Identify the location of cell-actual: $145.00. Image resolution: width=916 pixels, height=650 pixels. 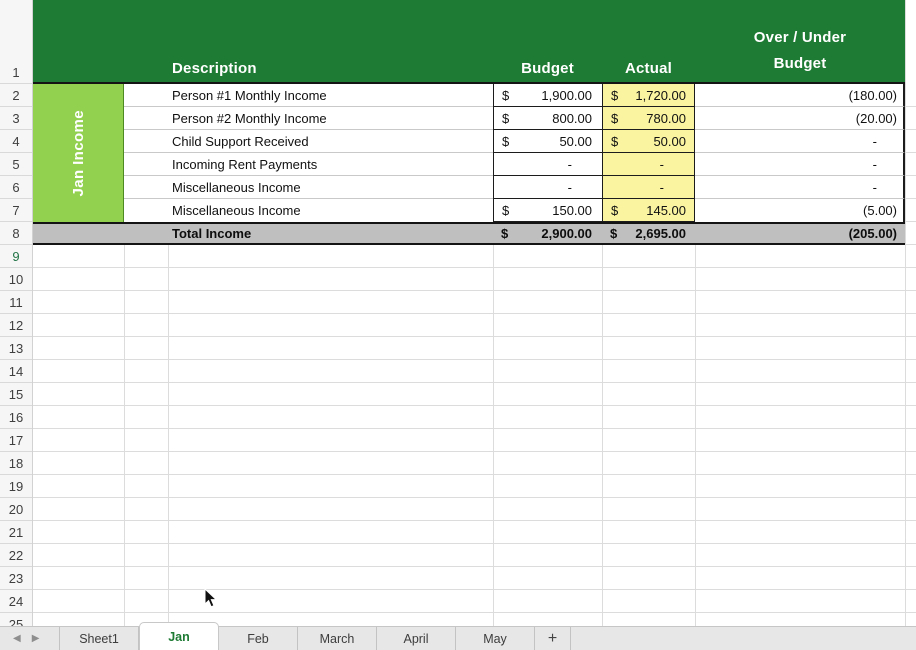
(648, 210).